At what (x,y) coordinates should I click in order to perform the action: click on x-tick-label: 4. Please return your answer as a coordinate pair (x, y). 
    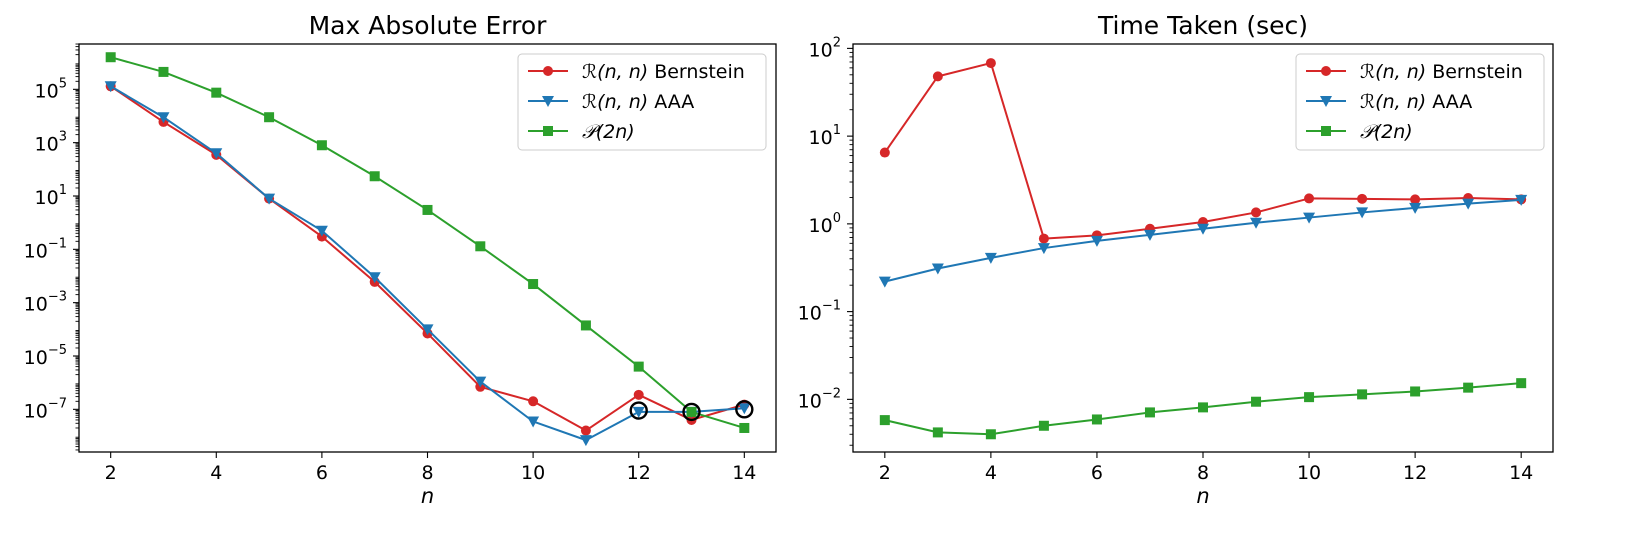
    Looking at the image, I should click on (991, 473).